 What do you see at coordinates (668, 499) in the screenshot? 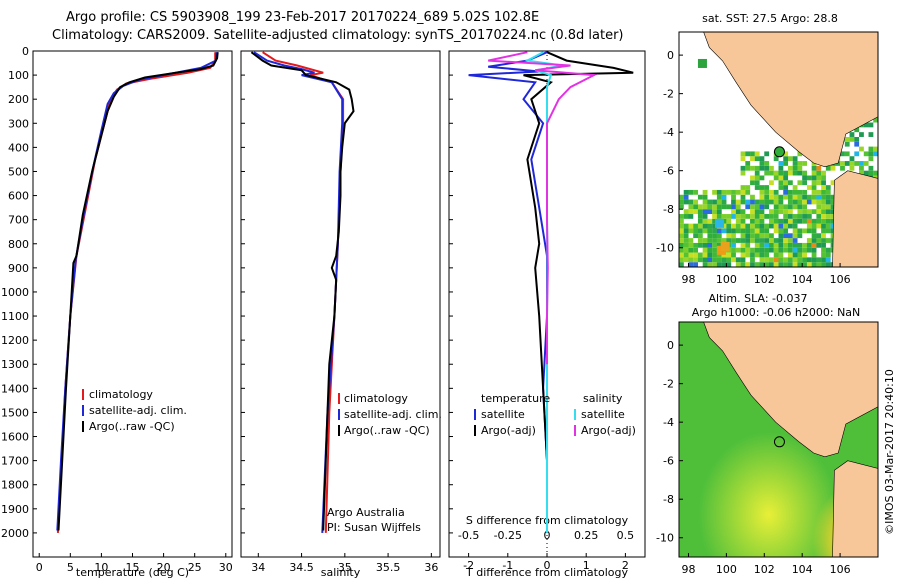
I see `sla-ytick-label: -8` at bounding box center [668, 499].